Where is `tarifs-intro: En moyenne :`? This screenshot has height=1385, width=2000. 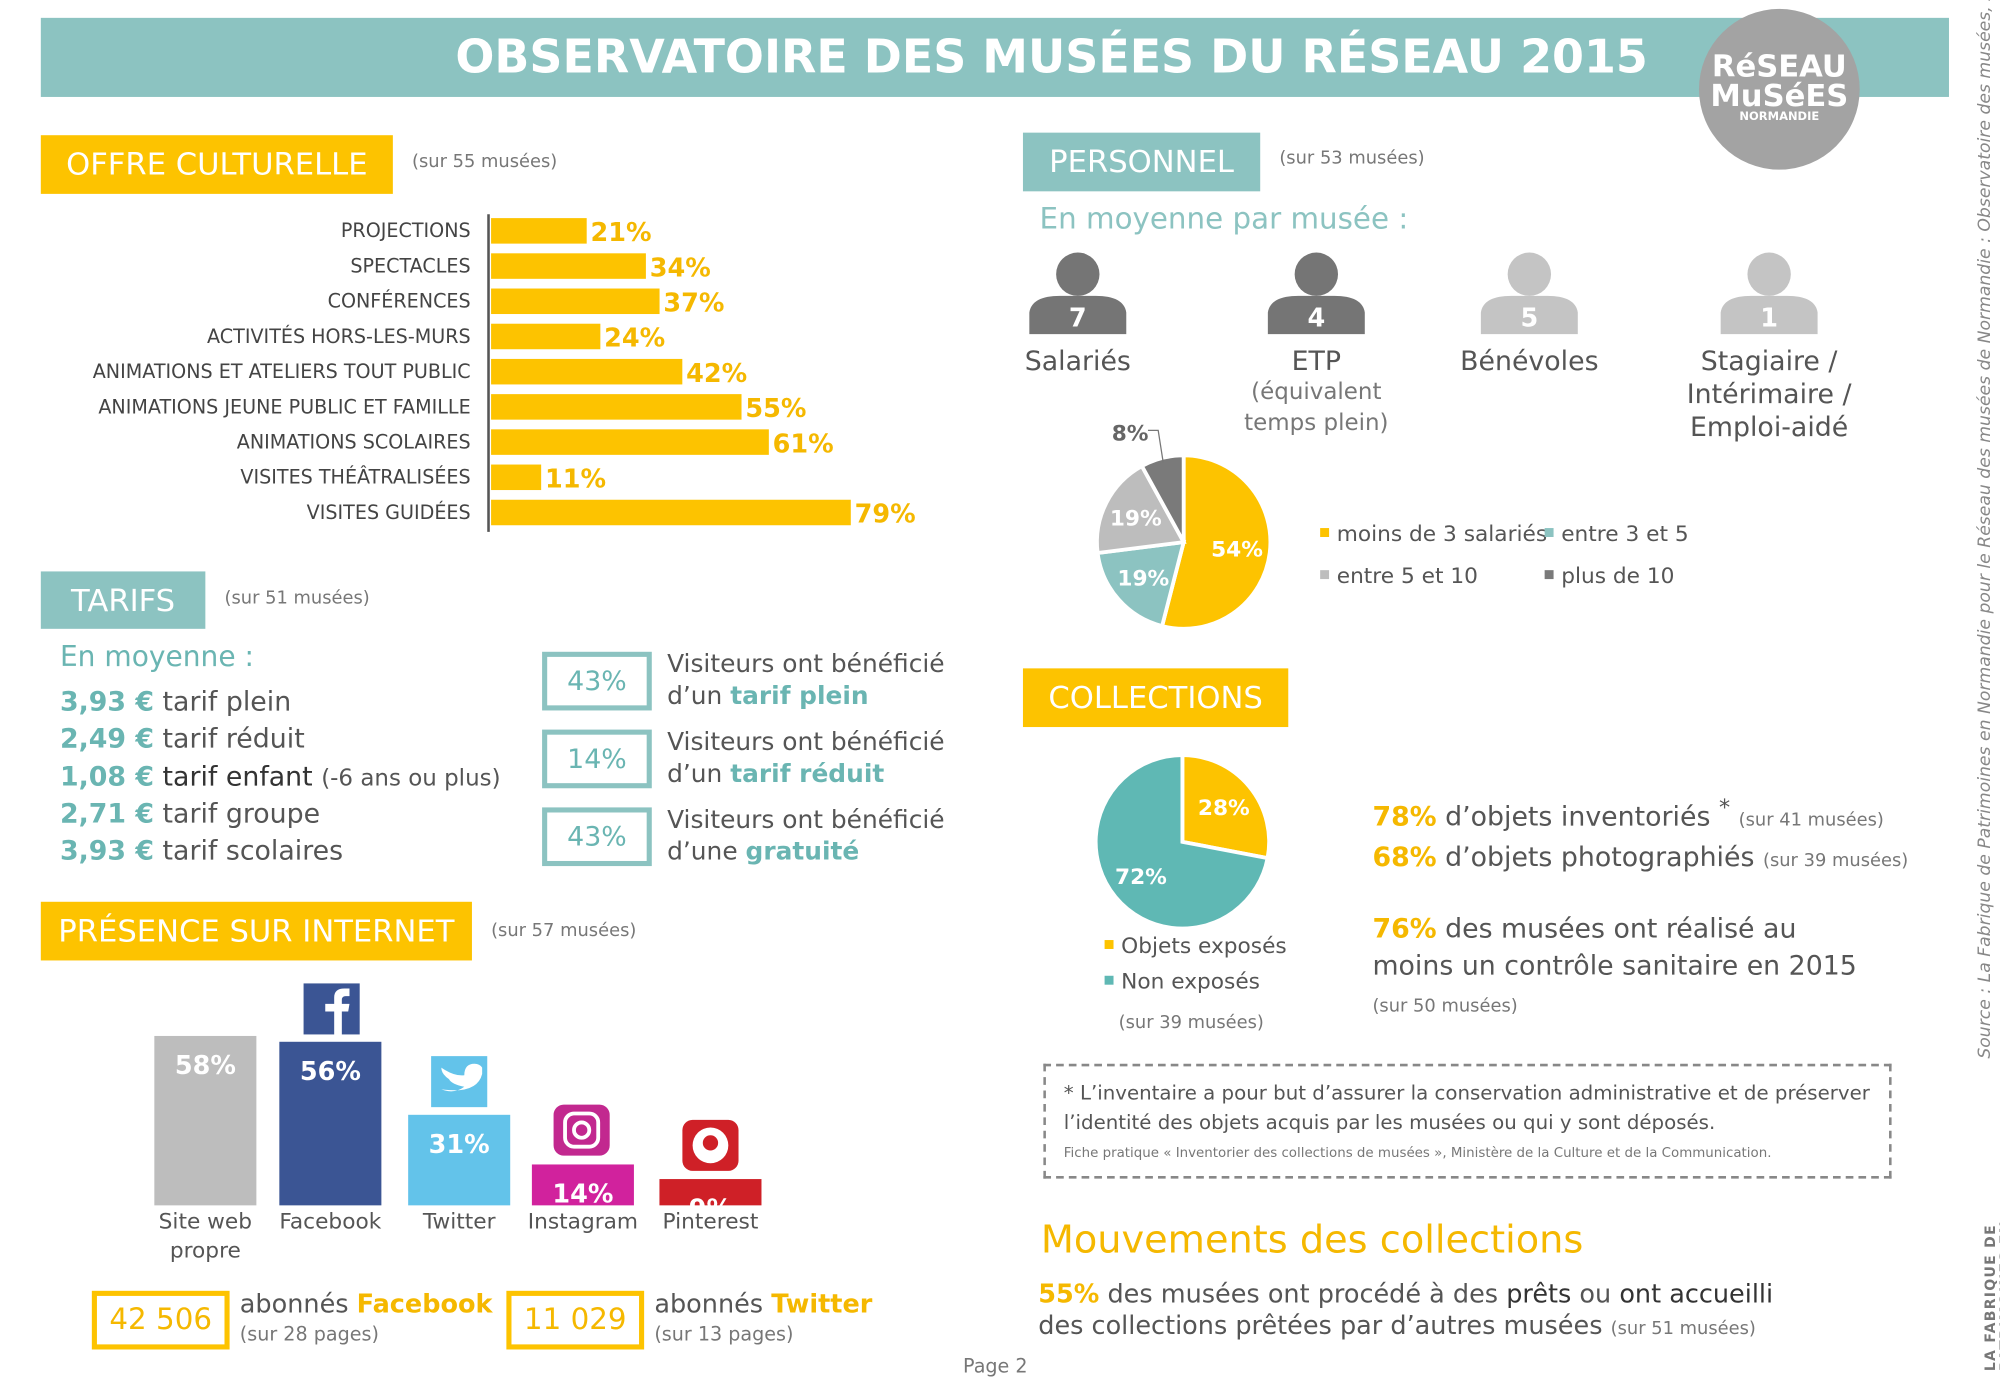 tarifs-intro: En moyenne : is located at coordinates (156, 657).